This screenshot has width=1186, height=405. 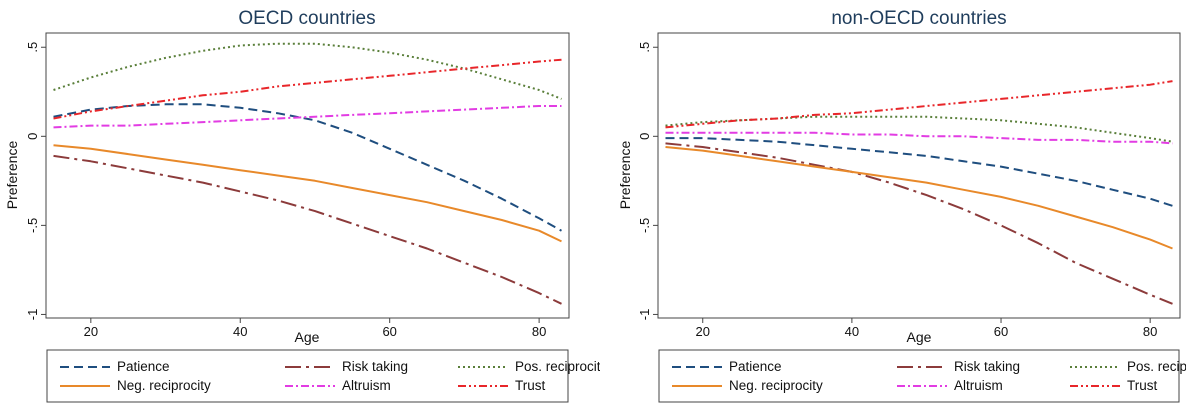 What do you see at coordinates (918, 18) in the screenshot?
I see `chart-title: non-OECD countries` at bounding box center [918, 18].